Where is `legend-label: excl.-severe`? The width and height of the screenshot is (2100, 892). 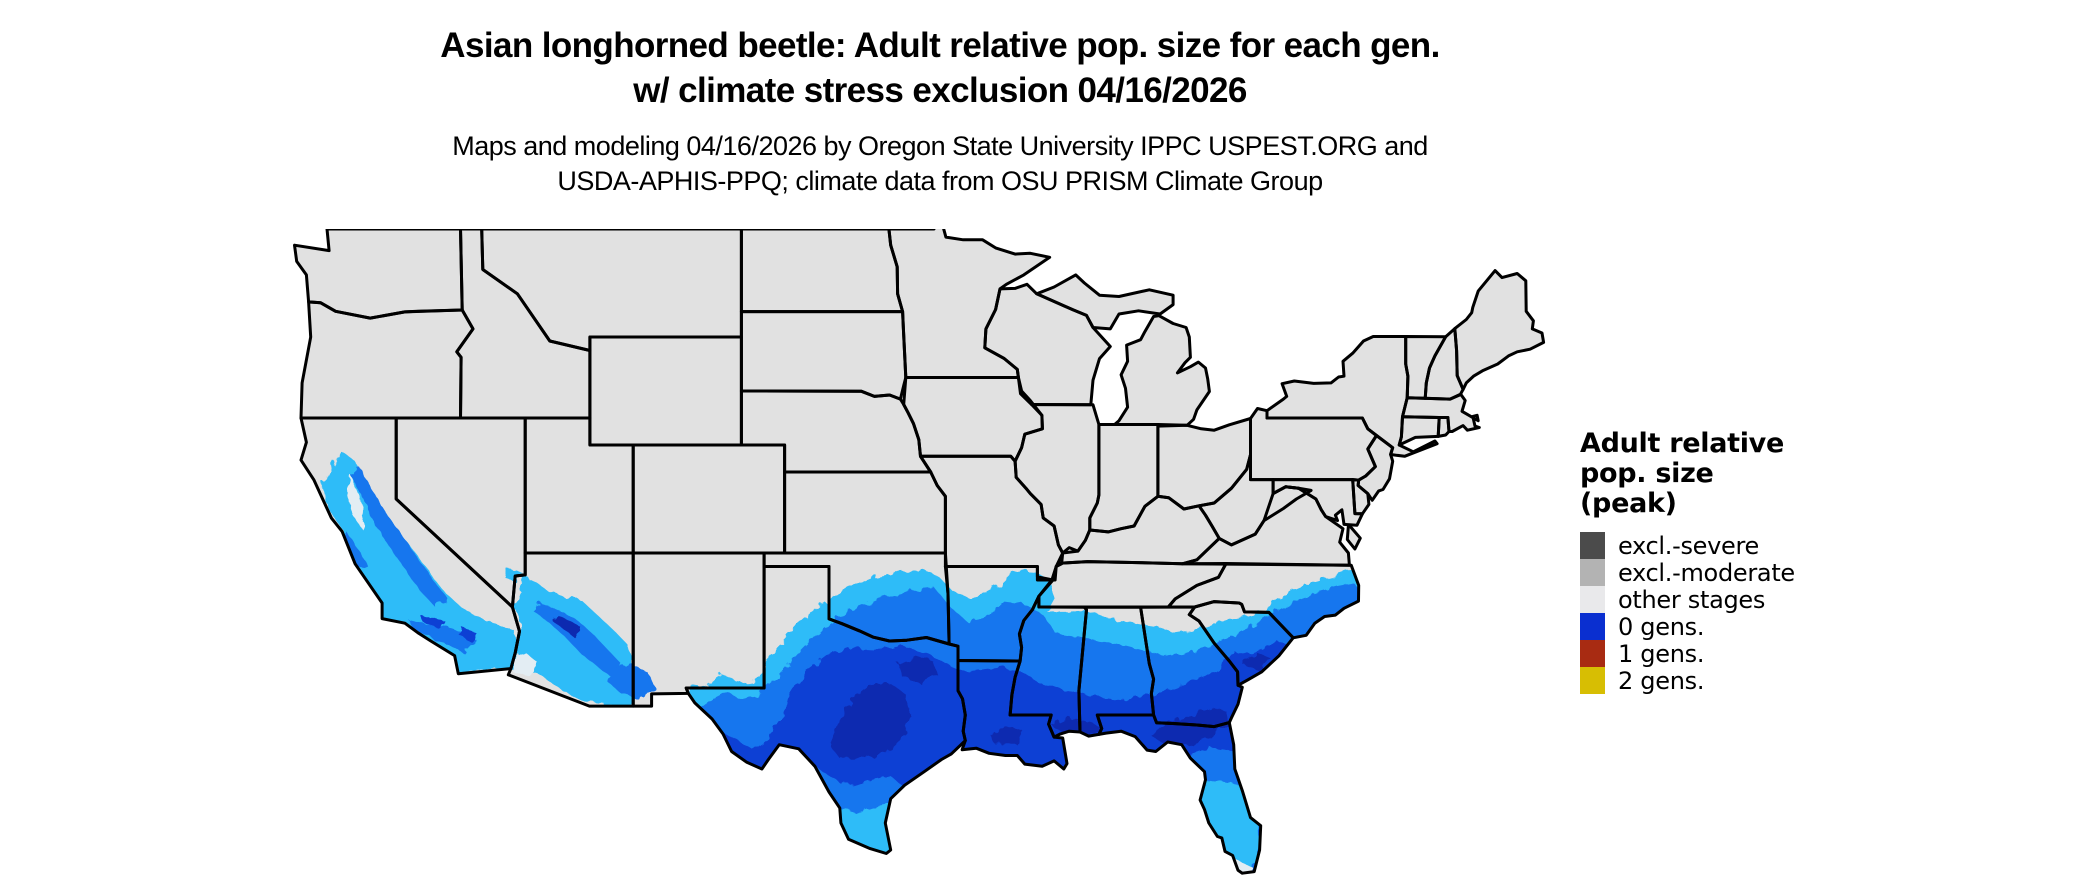
legend-label: excl.-severe is located at coordinates (1689, 545).